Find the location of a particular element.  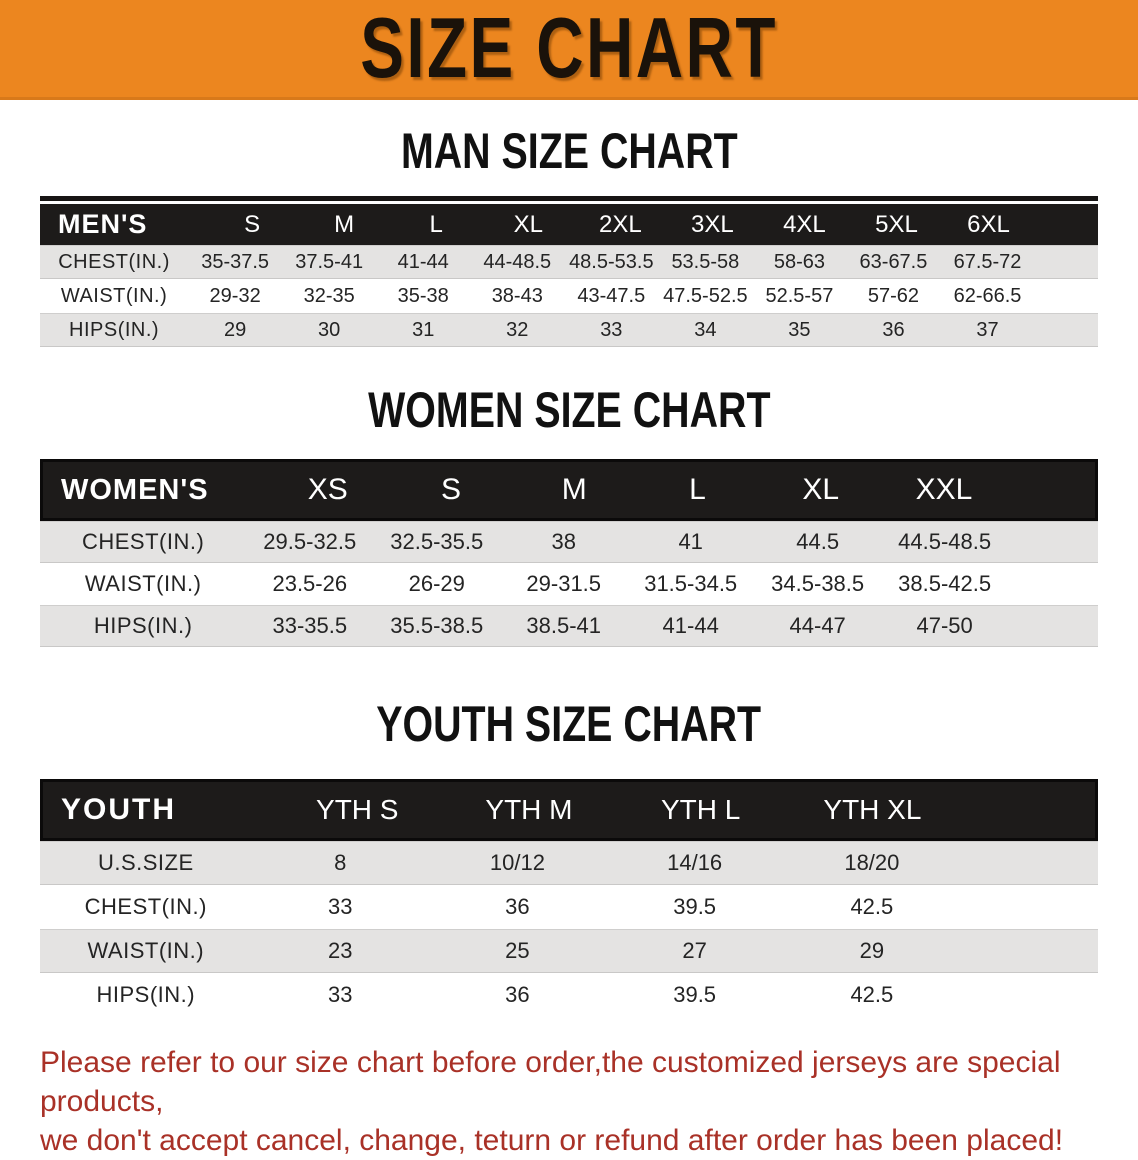

size-column-header: YTH S is located at coordinates (357, 809).